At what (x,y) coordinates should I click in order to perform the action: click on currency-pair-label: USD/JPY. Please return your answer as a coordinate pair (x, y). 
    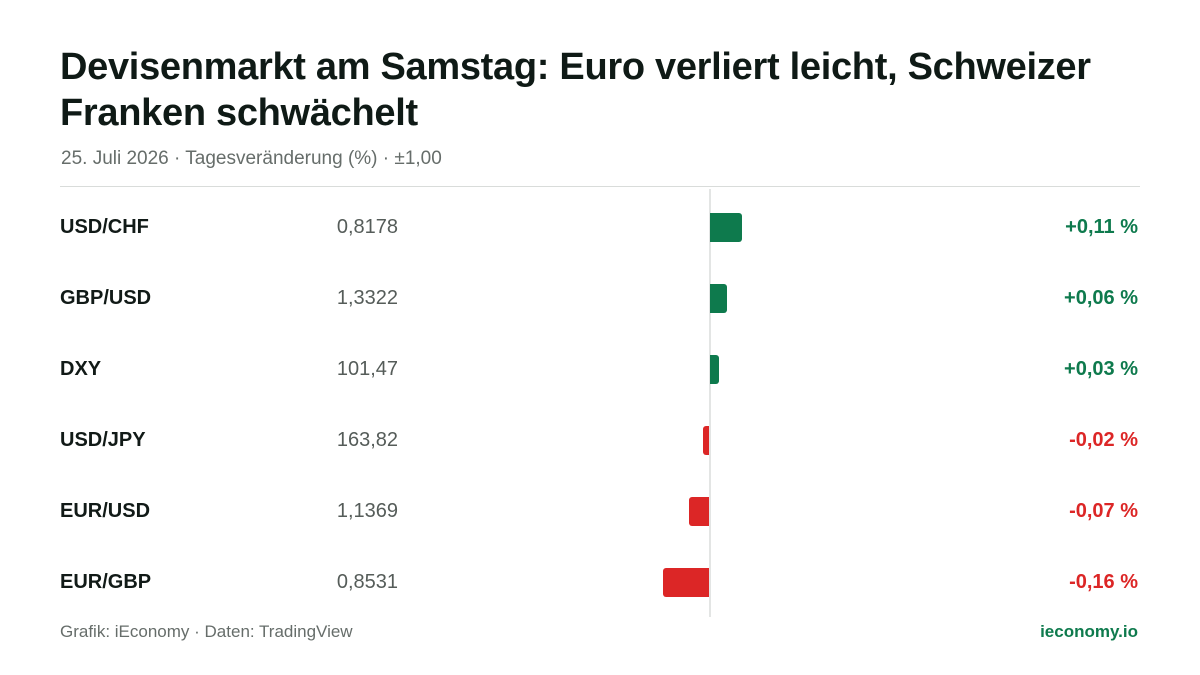
    Looking at the image, I should click on (103, 440).